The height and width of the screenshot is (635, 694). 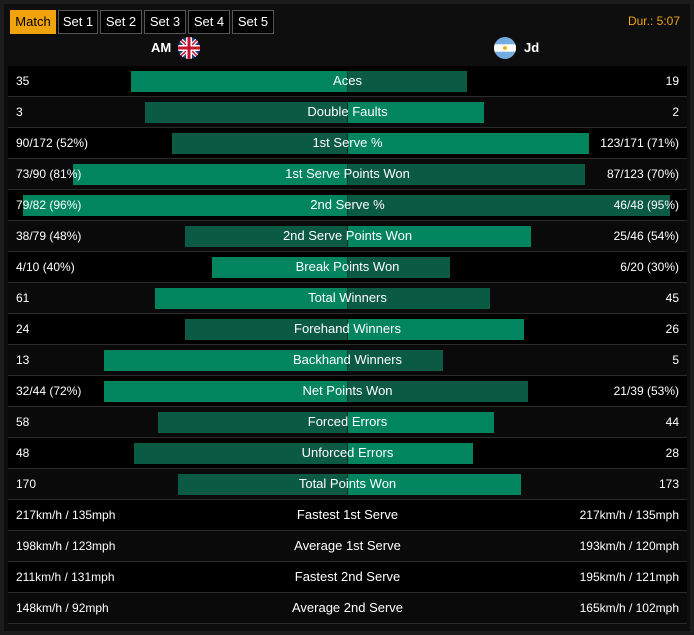 I want to click on stat-value-right: 165km/h / 102mph, so click(x=629, y=608).